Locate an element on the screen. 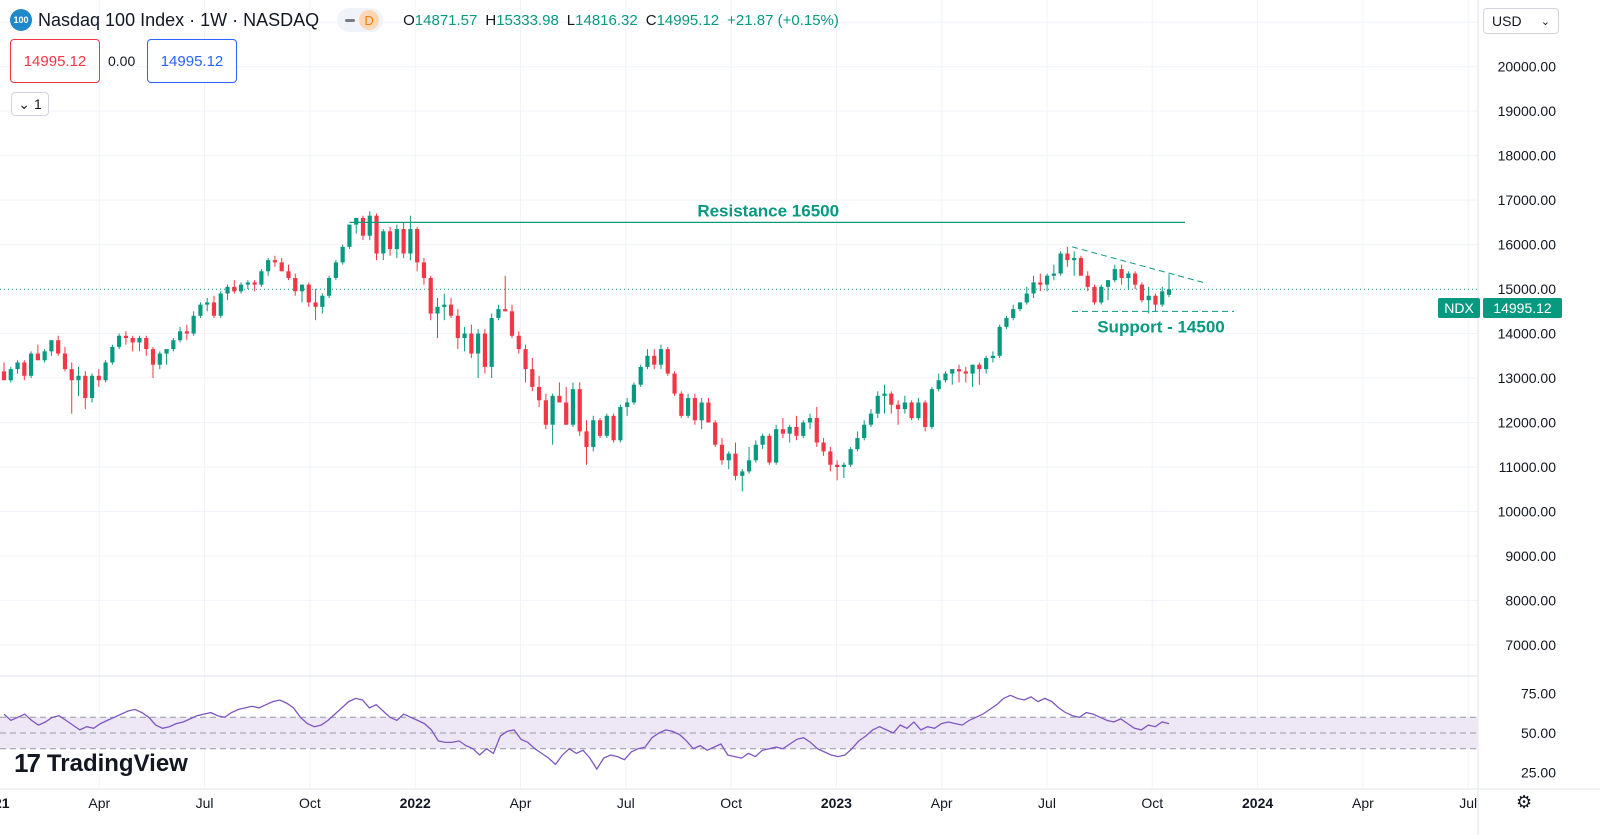 This screenshot has width=1600, height=835. tradingview-logo: 17 TradingView is located at coordinates (101, 763).